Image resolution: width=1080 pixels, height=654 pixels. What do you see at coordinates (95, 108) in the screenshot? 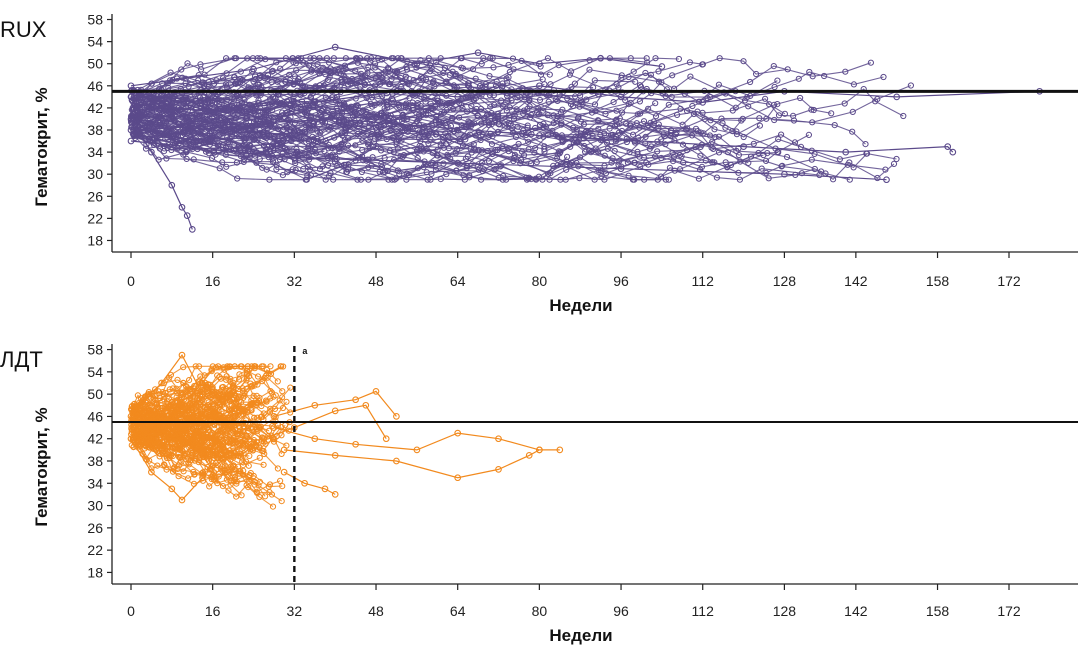
I see `rux-y-tick-label: 42` at bounding box center [95, 108].